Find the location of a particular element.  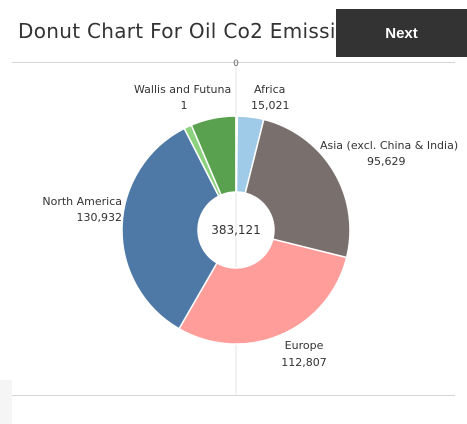

slice-label-asia: Asia (excl. China & India) is located at coordinates (389, 145).